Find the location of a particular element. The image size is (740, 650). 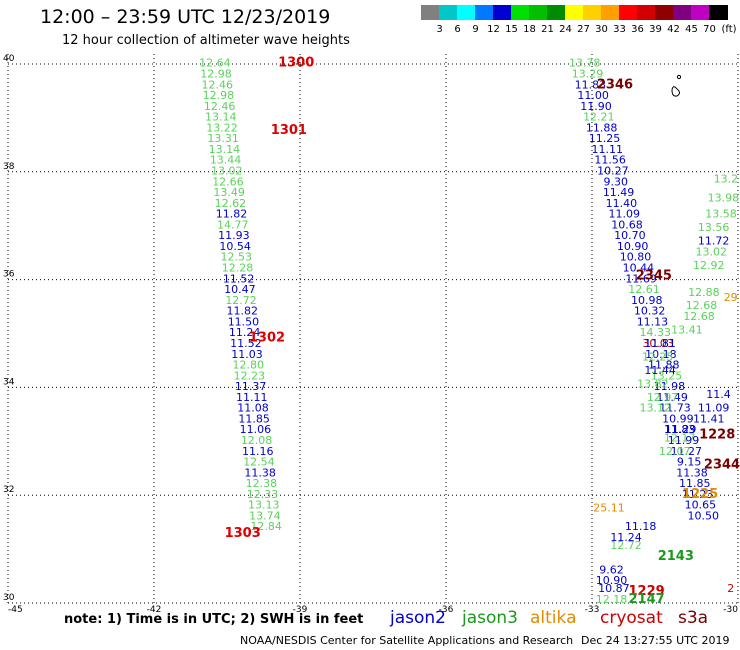

wave-height-label: 14.77 is located at coordinates (233, 224).